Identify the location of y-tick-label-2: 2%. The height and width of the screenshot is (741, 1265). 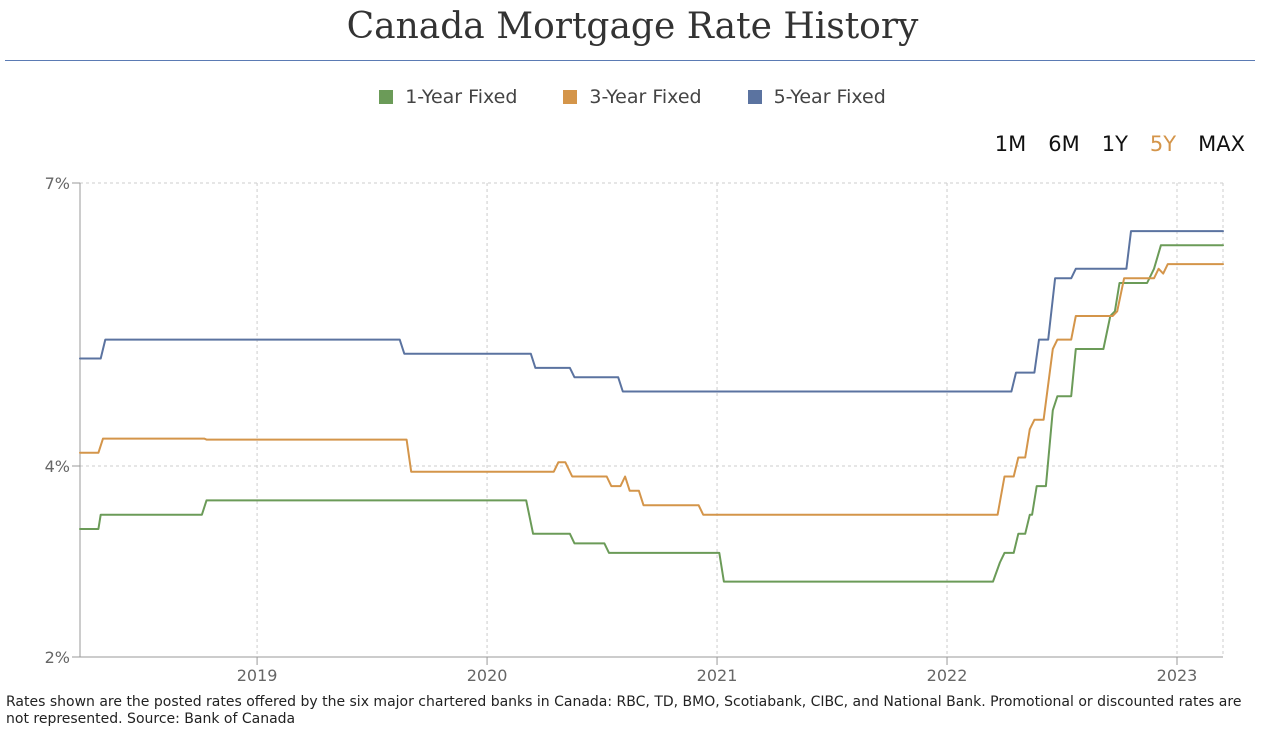
(57, 657).